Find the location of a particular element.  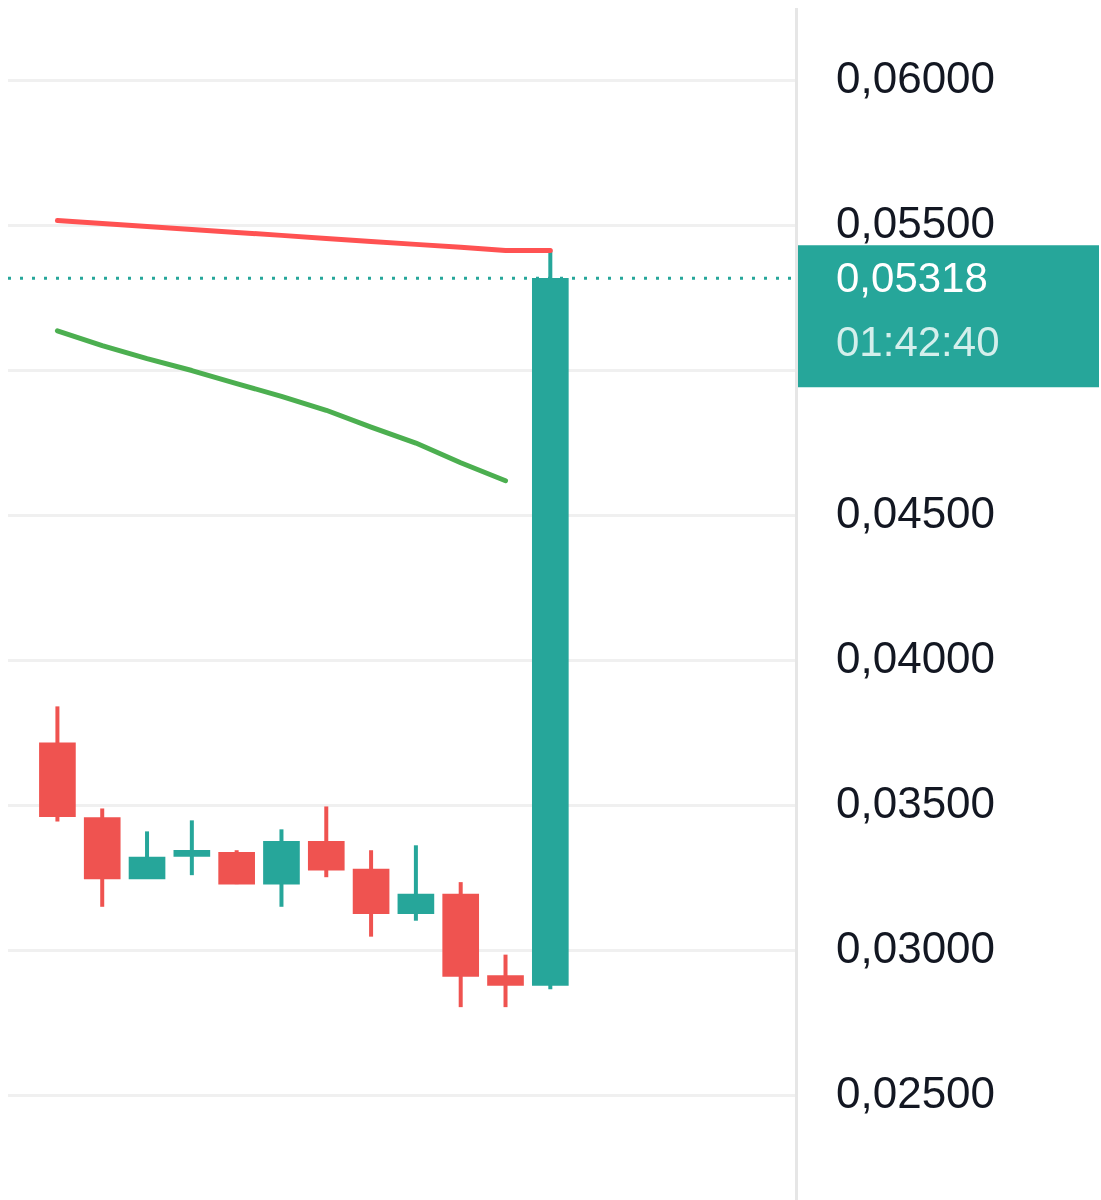

y-tick-label: 0,03500 is located at coordinates (916, 802).